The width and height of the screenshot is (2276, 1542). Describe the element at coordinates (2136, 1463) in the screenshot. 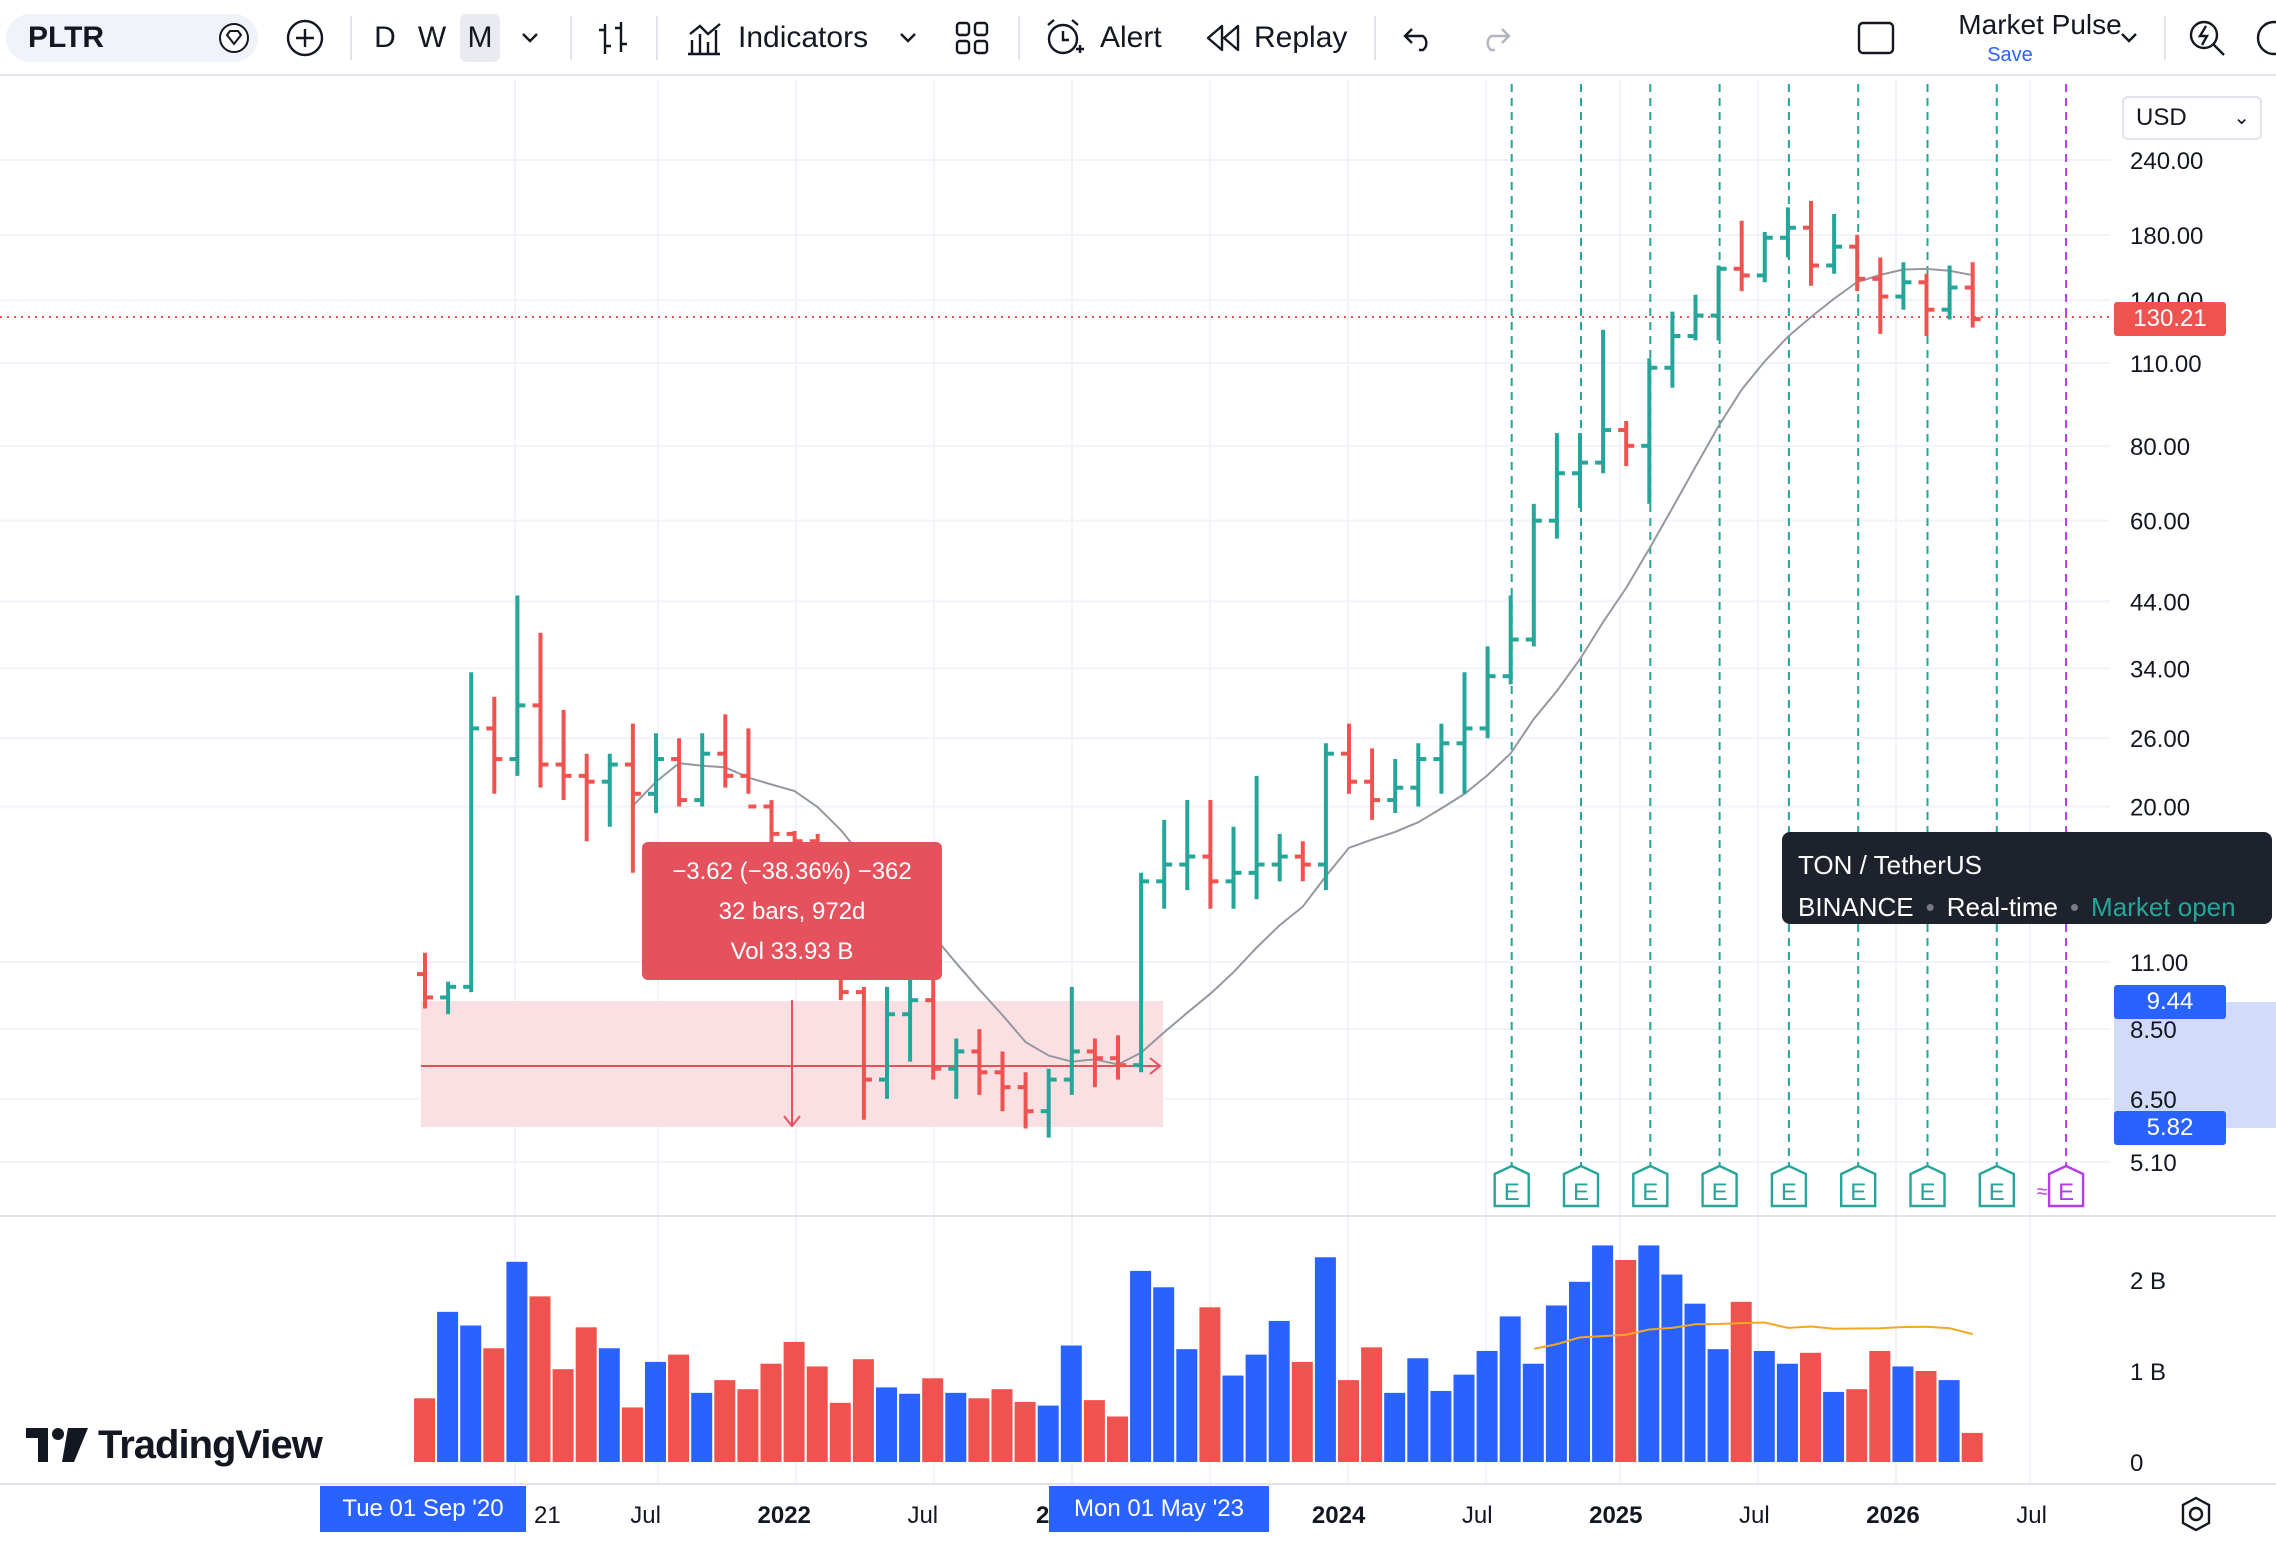

I see `volume-axis-label: 0` at that location.